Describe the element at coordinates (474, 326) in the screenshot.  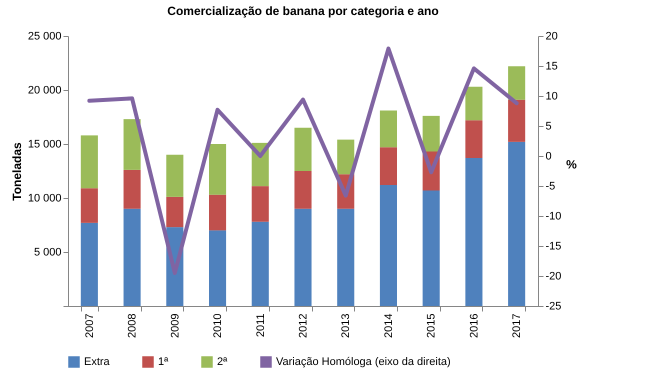
I see `x-tick-label: 2016` at that location.